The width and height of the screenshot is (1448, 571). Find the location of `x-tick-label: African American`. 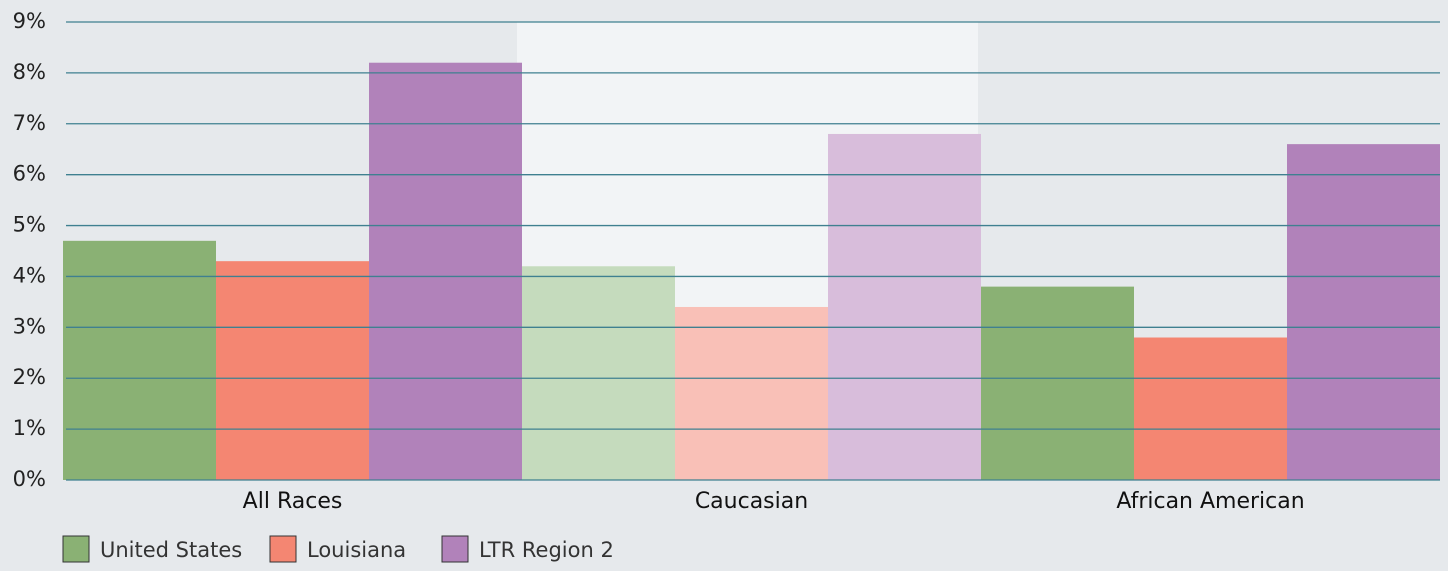

x-tick-label: African American is located at coordinates (1210, 501).